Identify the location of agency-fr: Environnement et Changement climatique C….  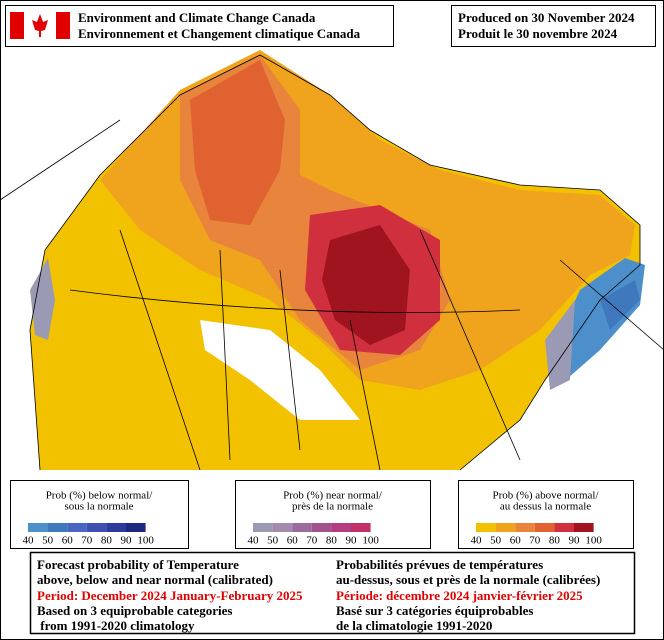
(219, 33).